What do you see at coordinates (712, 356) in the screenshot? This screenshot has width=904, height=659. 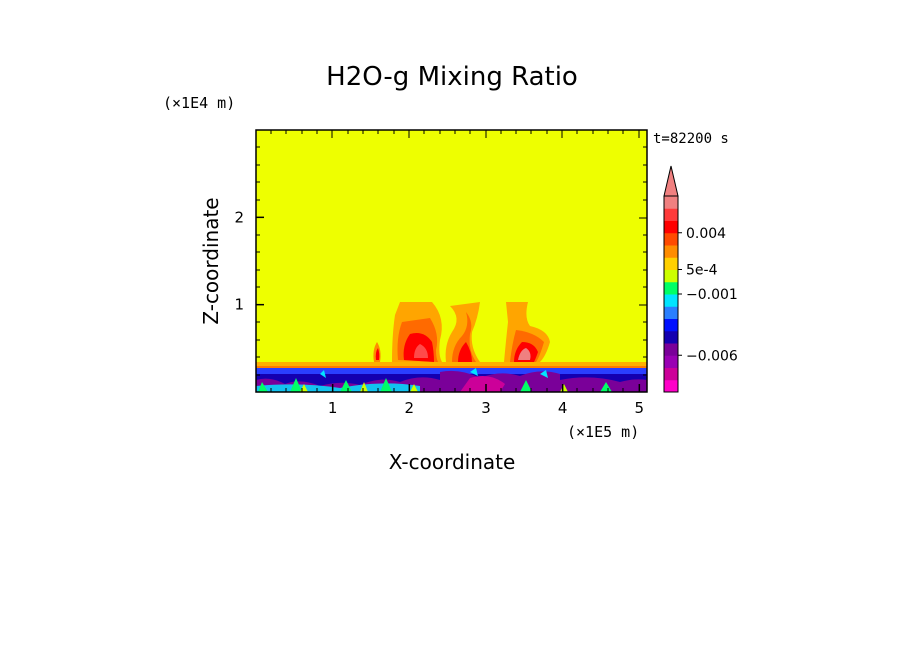 I see `colorbar-tick-label: −0.006` at bounding box center [712, 356].